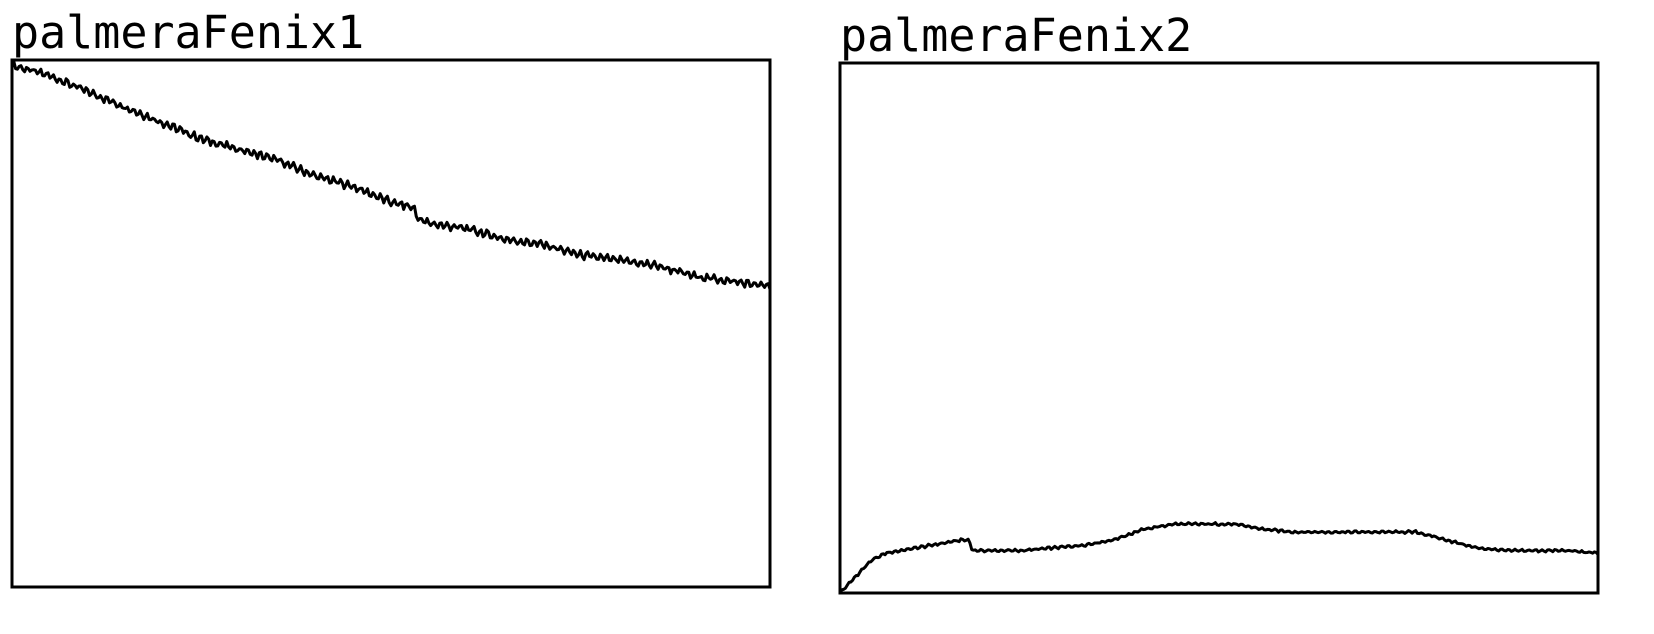 The width and height of the screenshot is (1654, 634). What do you see at coordinates (188, 32) in the screenshot?
I see `chart-title-palmerafenix1: palmeraFenix1` at bounding box center [188, 32].